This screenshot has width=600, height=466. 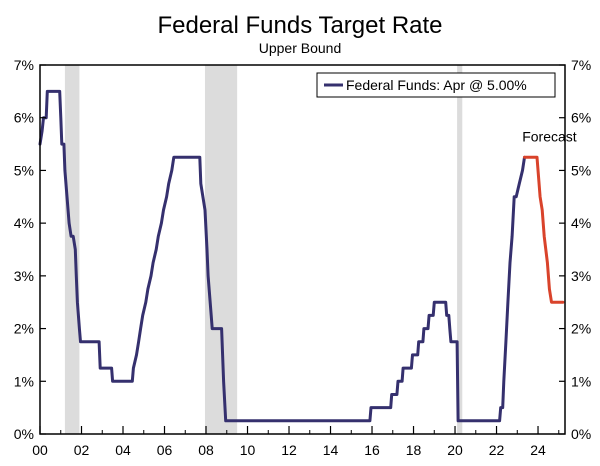 I want to click on legend: Federal Funds: Apr @ 5.00%, so click(x=436, y=85).